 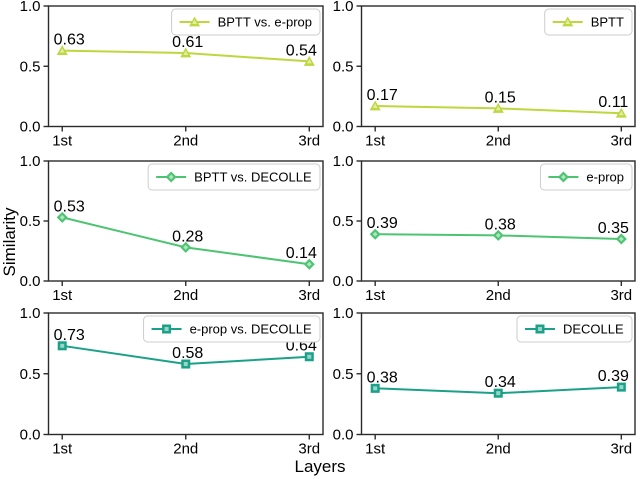 What do you see at coordinates (605, 177) in the screenshot?
I see `legend-label: e-prop` at bounding box center [605, 177].